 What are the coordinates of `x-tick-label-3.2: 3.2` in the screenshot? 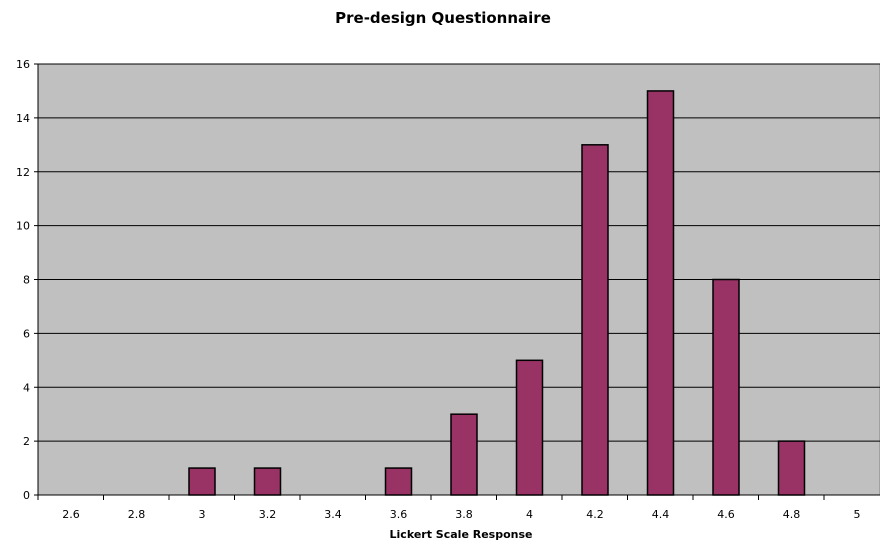 It's located at (268, 514).